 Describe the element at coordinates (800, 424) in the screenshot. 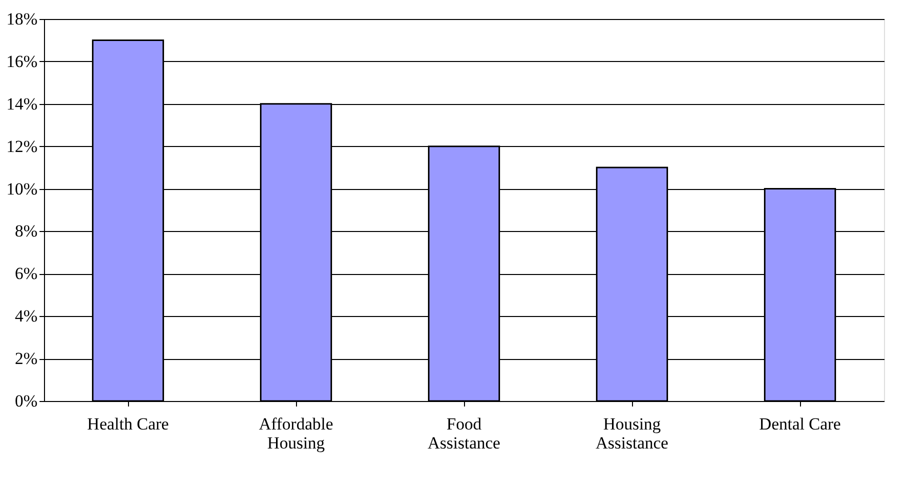

I see `x-tick-label: Dental Care` at that location.